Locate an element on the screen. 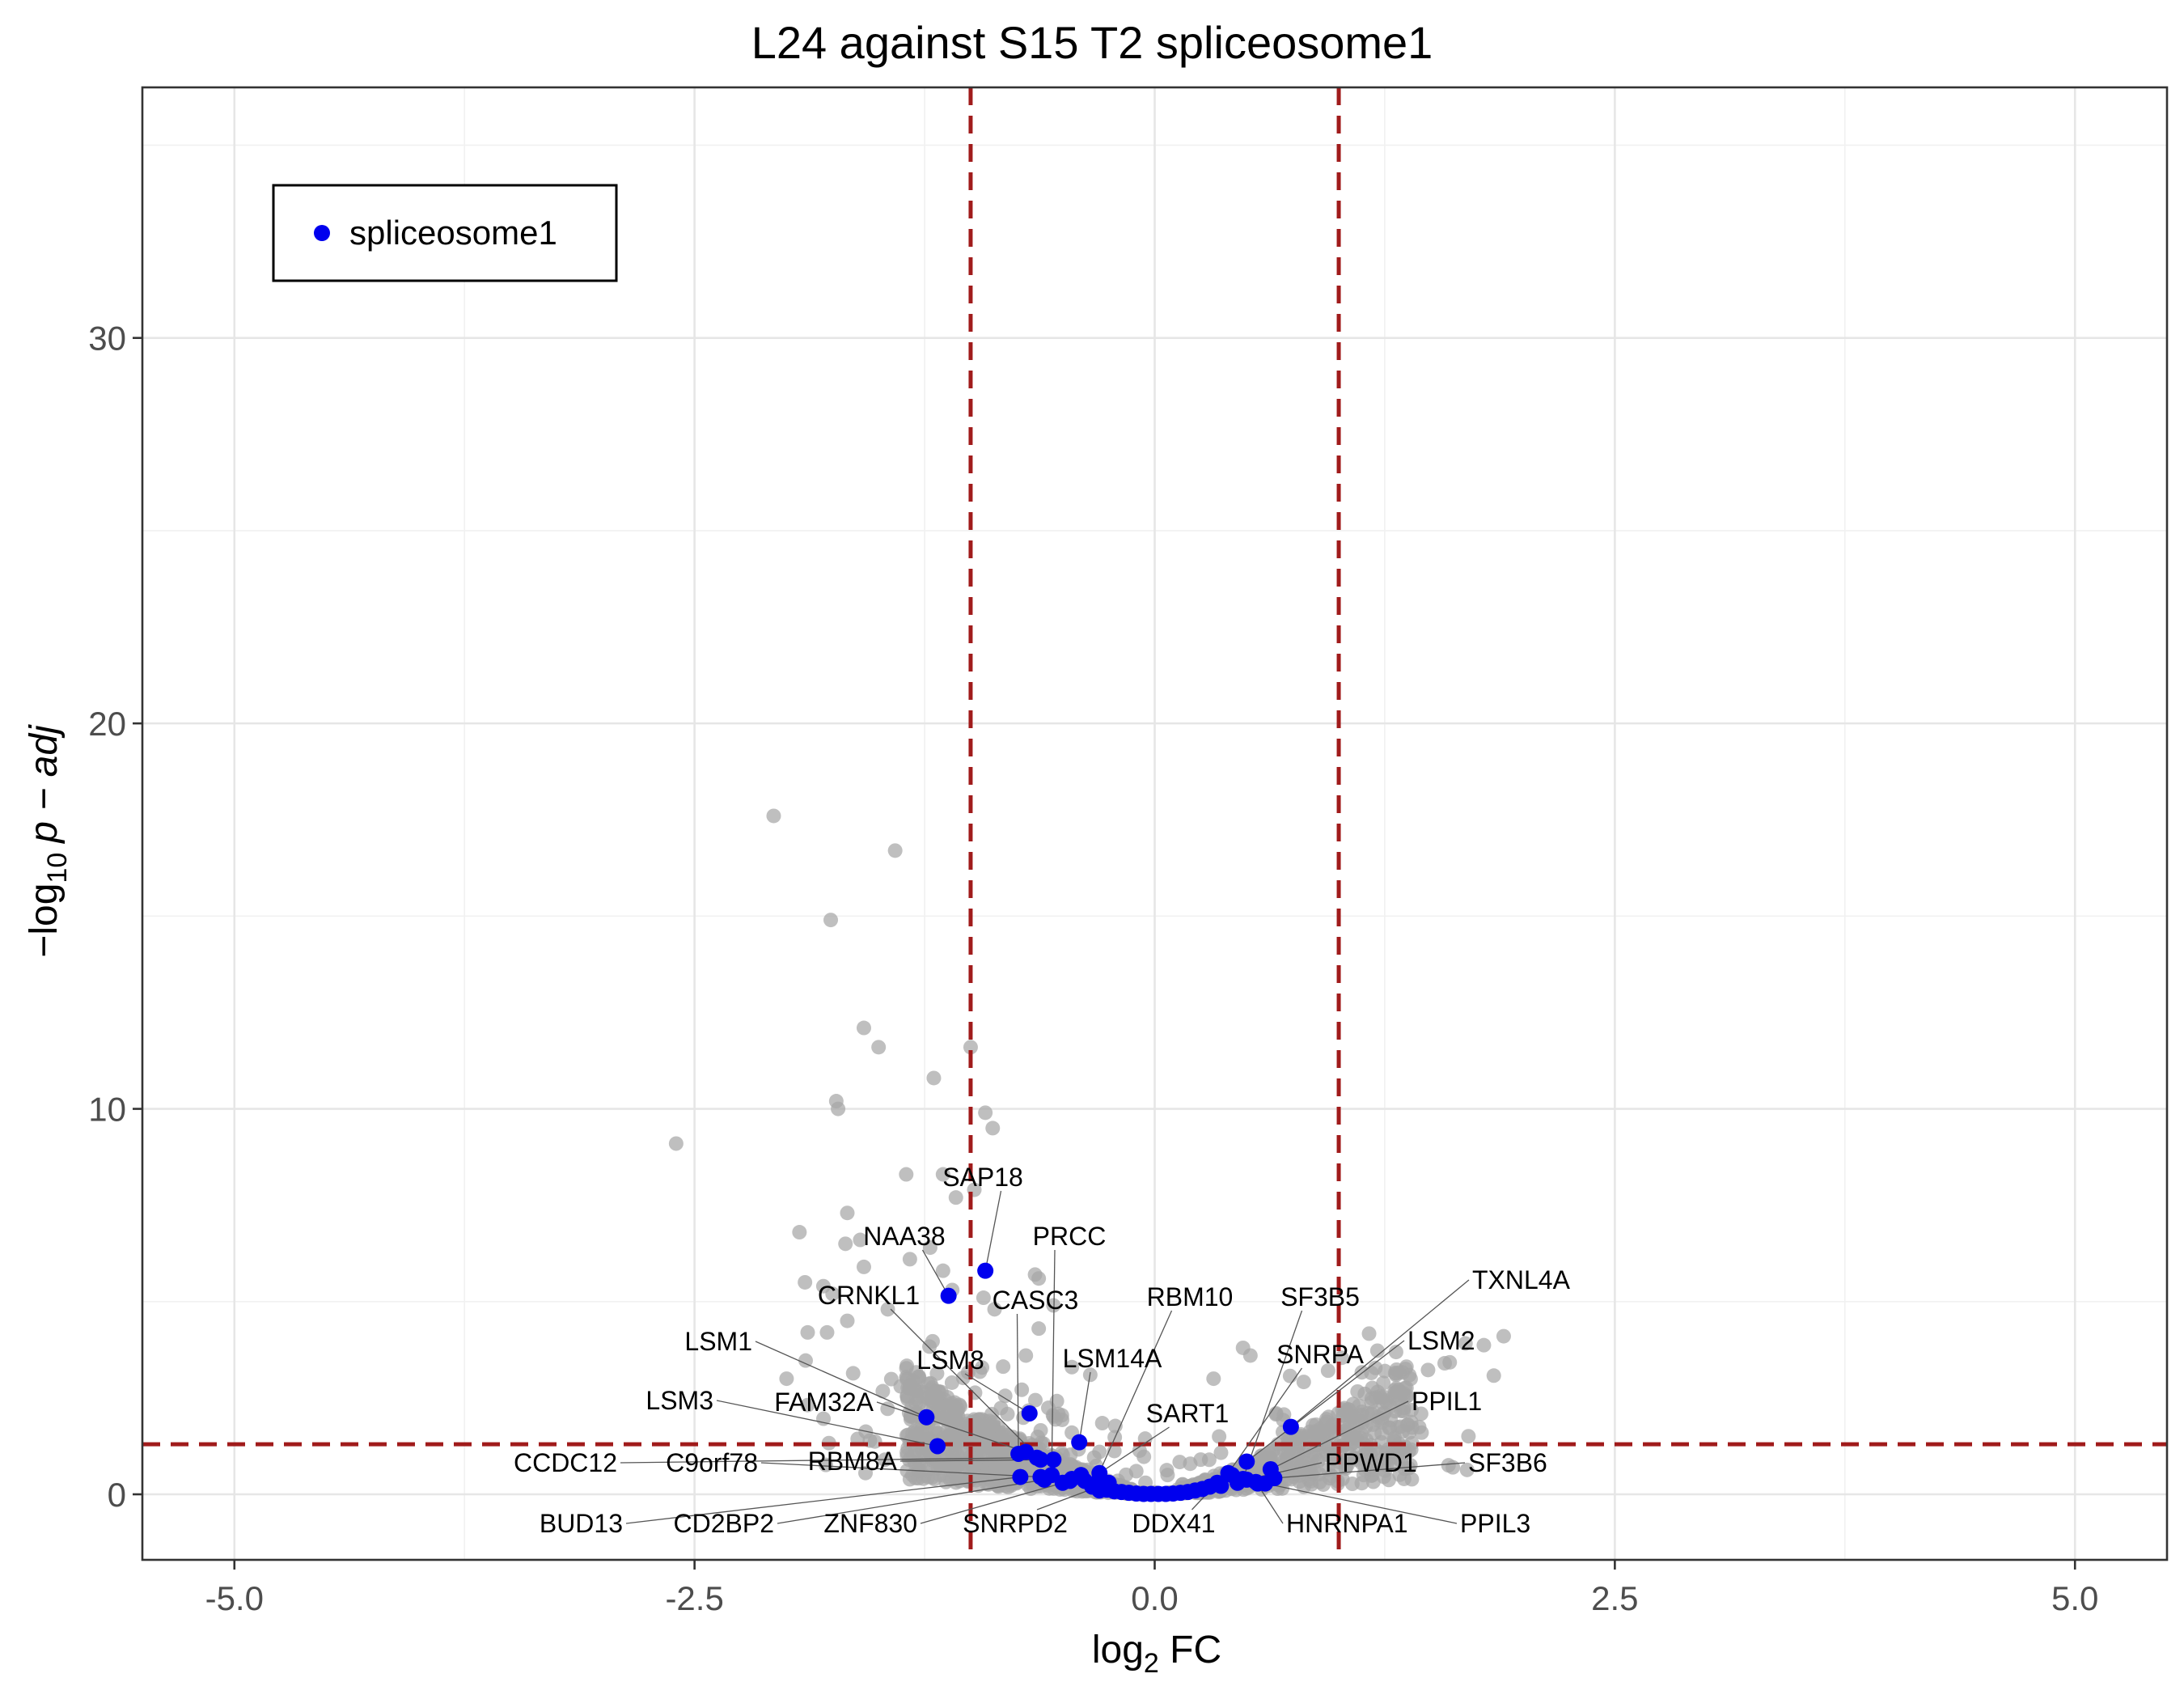 The width and height of the screenshot is (2184, 1699). label-leader-lines is located at coordinates (1045, 1357).